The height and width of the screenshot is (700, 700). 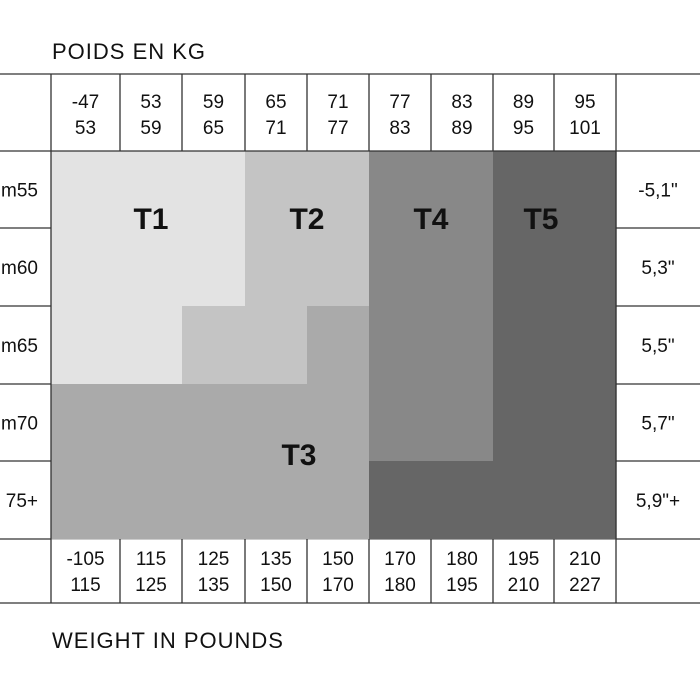 What do you see at coordinates (462, 267) in the screenshot?
I see `cell-t4-r2-c7` at bounding box center [462, 267].